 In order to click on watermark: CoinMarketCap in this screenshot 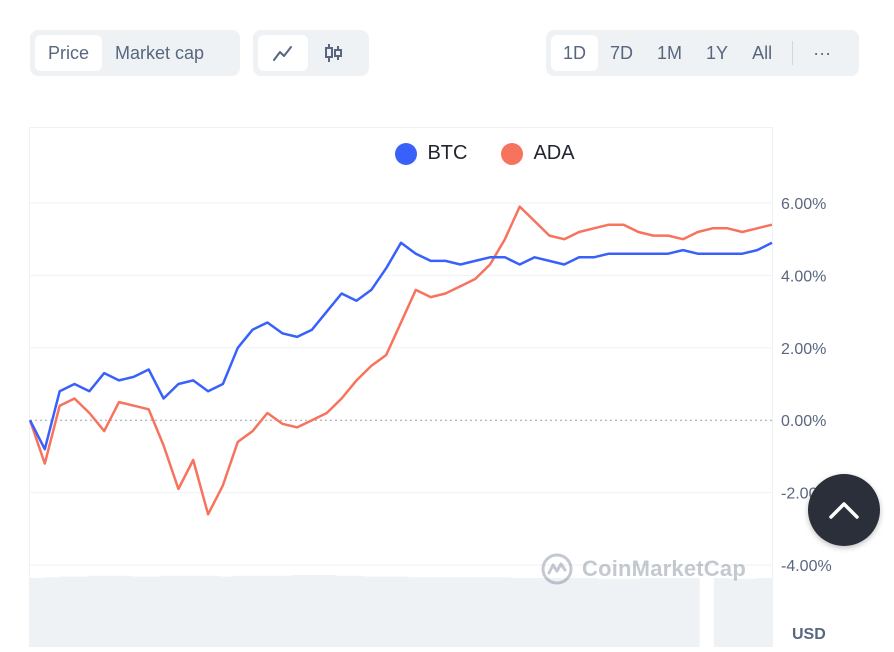, I will do `click(643, 569)`.